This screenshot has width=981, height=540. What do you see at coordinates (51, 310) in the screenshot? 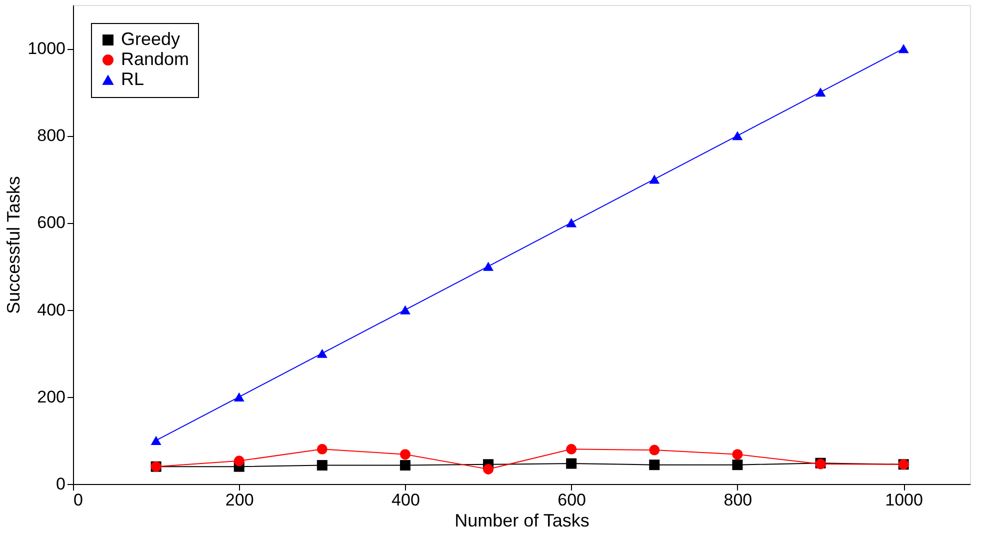
I see `y-tick-label: 400` at bounding box center [51, 310].